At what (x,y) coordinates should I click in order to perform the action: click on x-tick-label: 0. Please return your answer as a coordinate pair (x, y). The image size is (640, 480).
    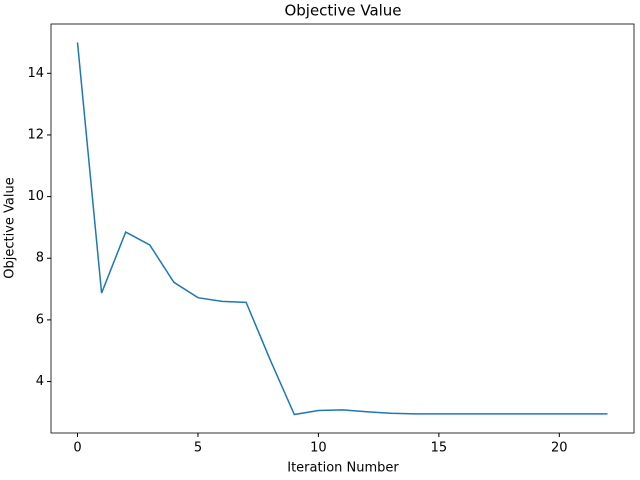
    Looking at the image, I should click on (77, 448).